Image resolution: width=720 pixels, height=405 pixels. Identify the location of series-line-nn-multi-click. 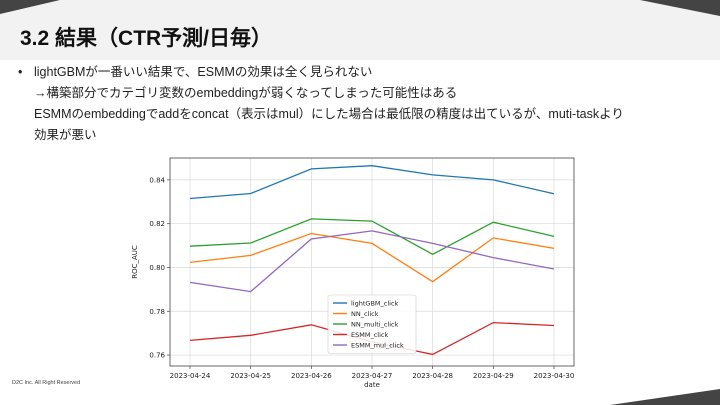
(372, 237).